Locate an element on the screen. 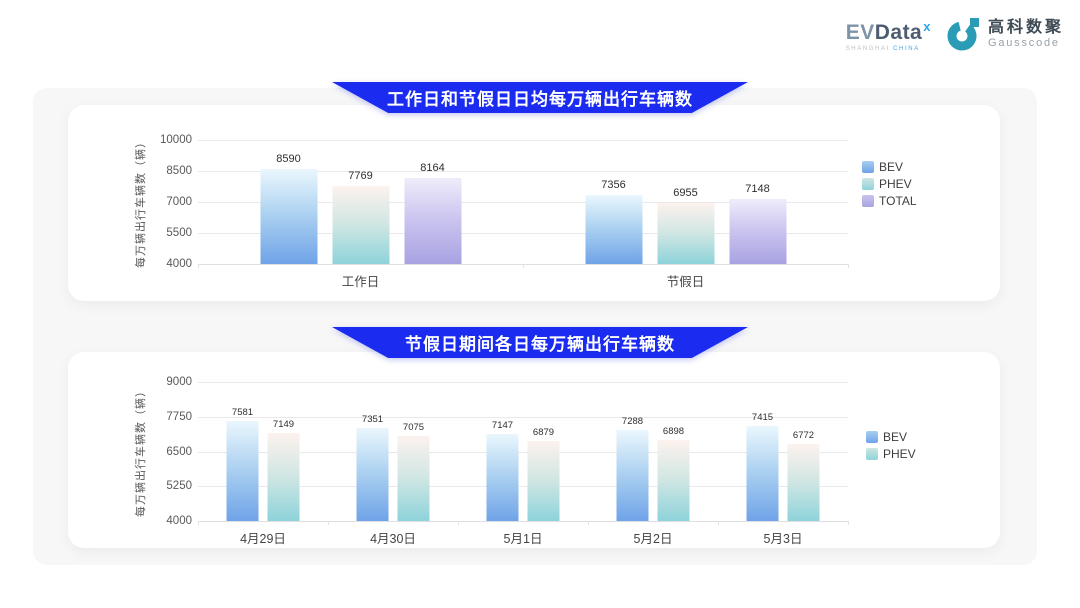 The image size is (1080, 608). bar-phev: 7149 is located at coordinates (283, 470).